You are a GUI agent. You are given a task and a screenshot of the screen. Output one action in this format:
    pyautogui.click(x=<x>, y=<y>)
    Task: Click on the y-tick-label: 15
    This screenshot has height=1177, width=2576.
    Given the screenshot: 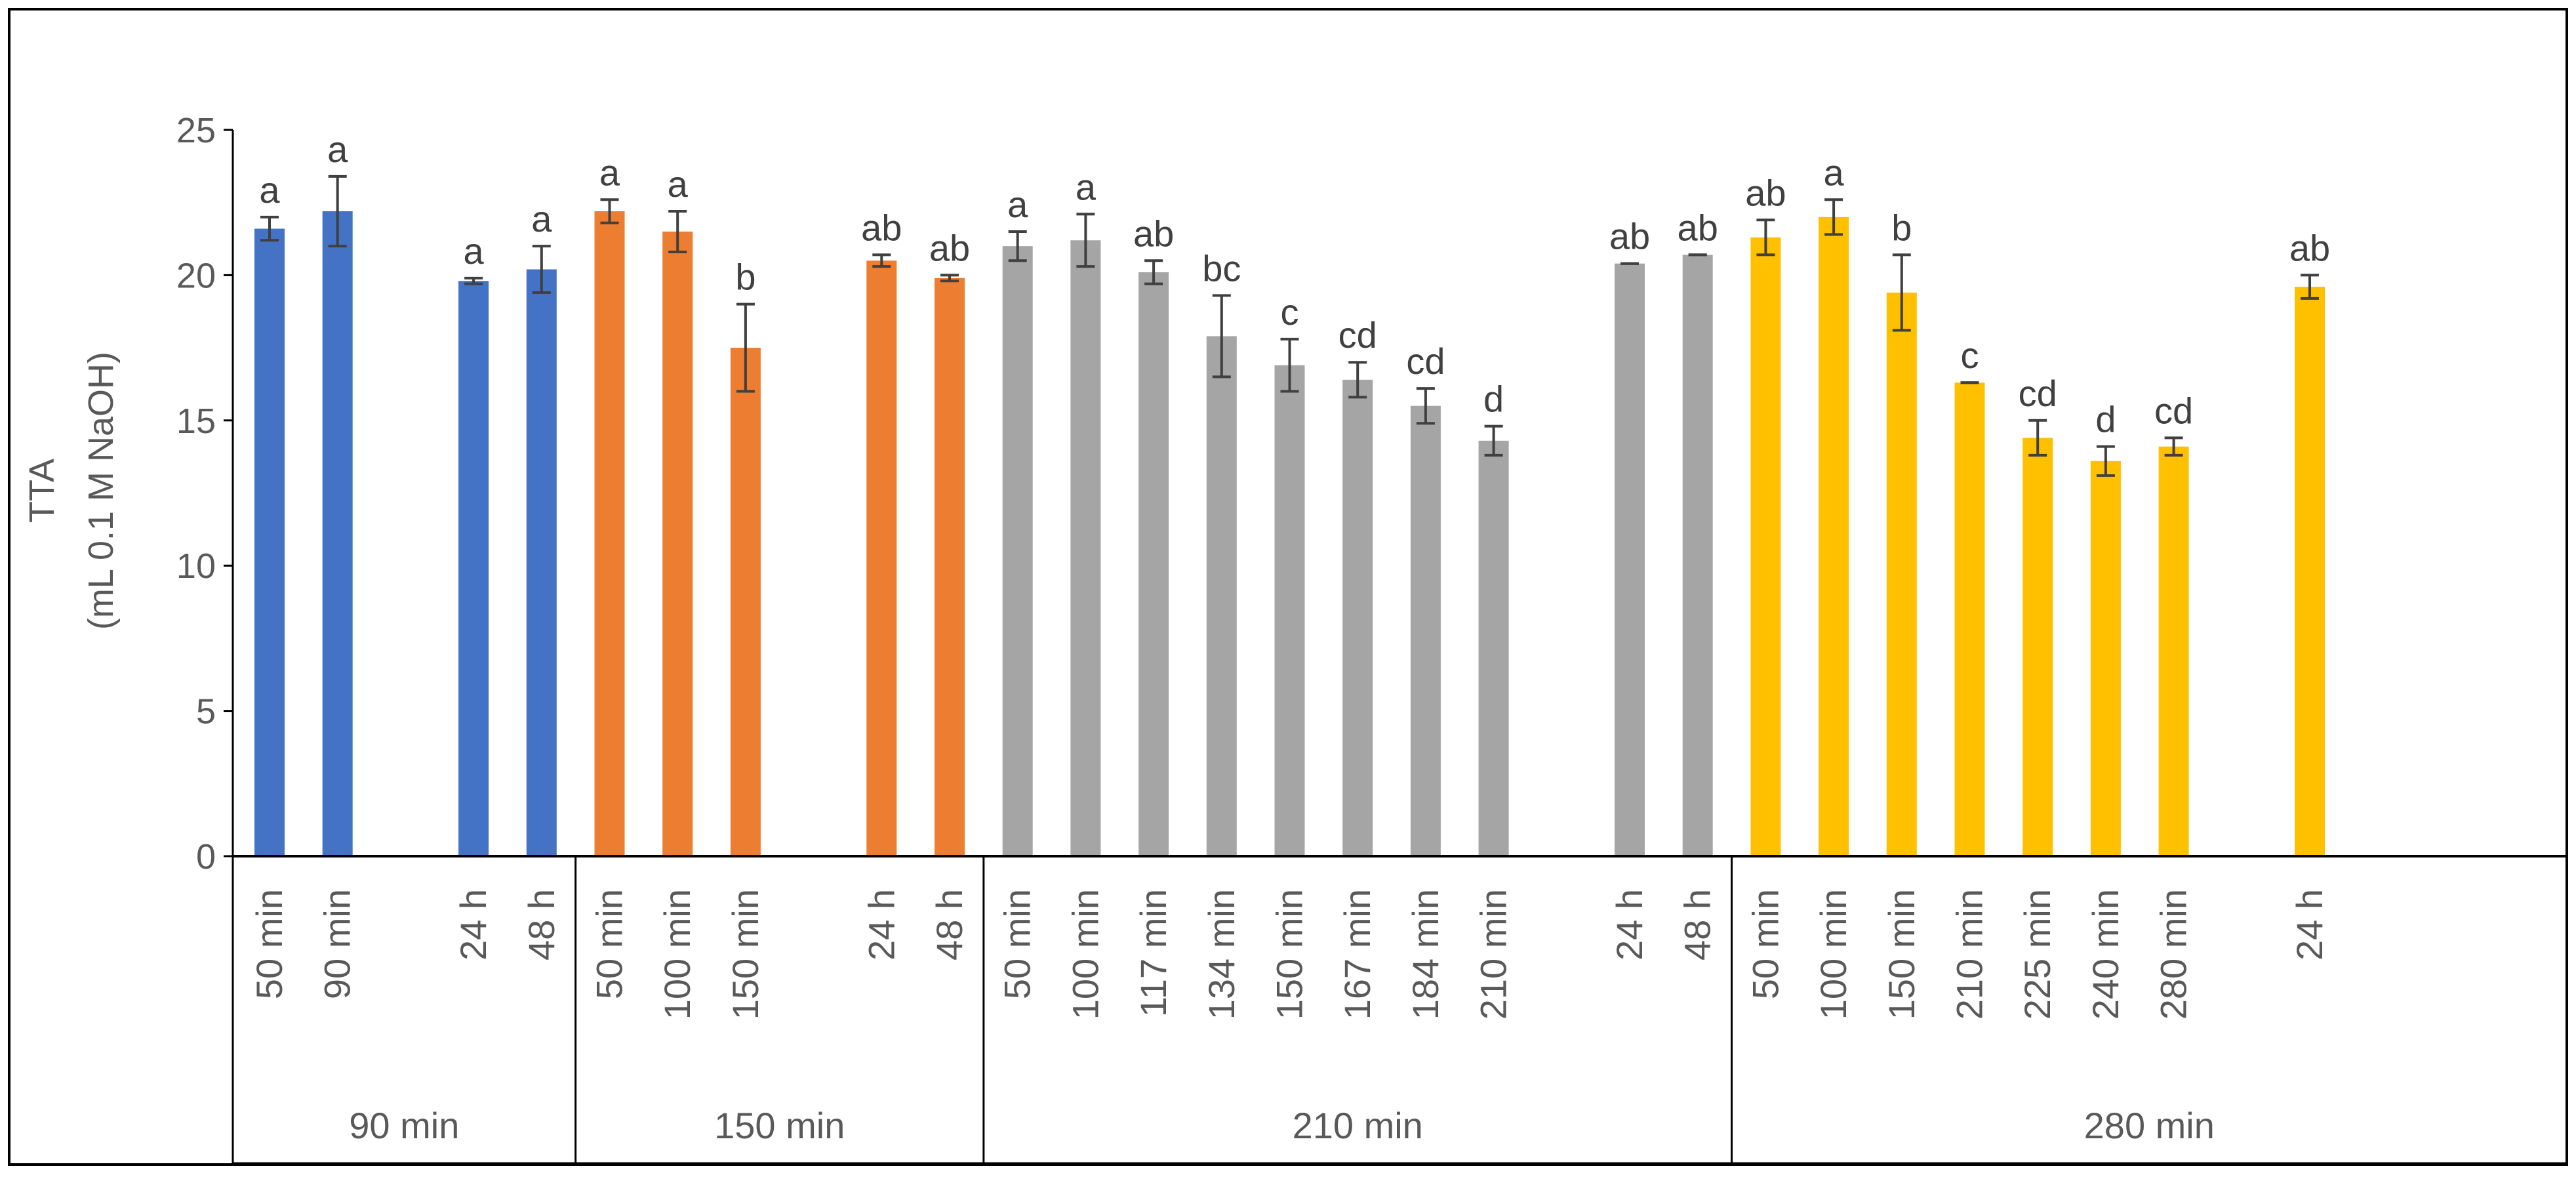 What is the action you would take?
    pyautogui.click(x=196, y=422)
    